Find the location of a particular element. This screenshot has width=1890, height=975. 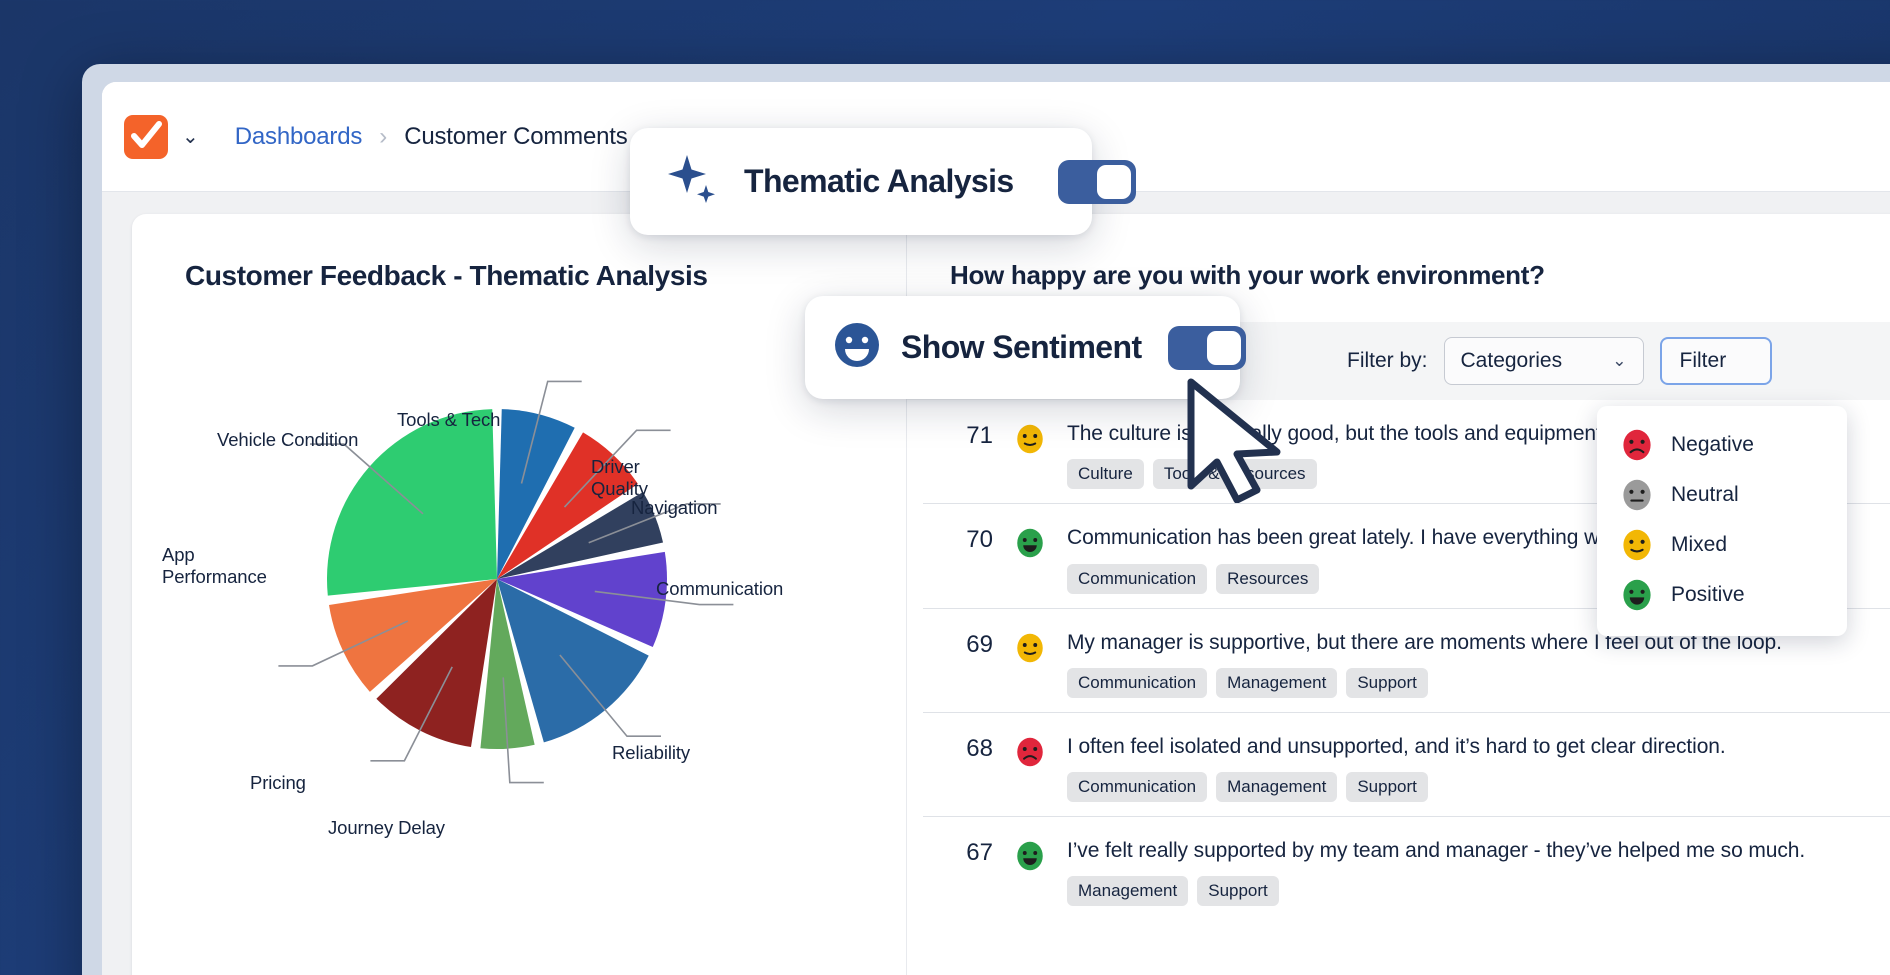

filter-button-label: Filter is located at coordinates (1703, 360).